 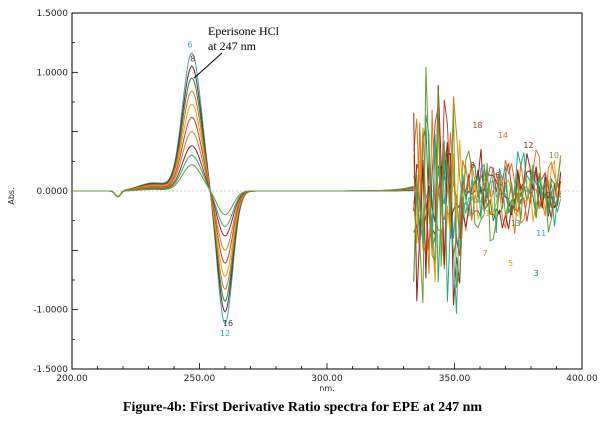 I want to click on noise-series-label: 5, so click(x=510, y=263).